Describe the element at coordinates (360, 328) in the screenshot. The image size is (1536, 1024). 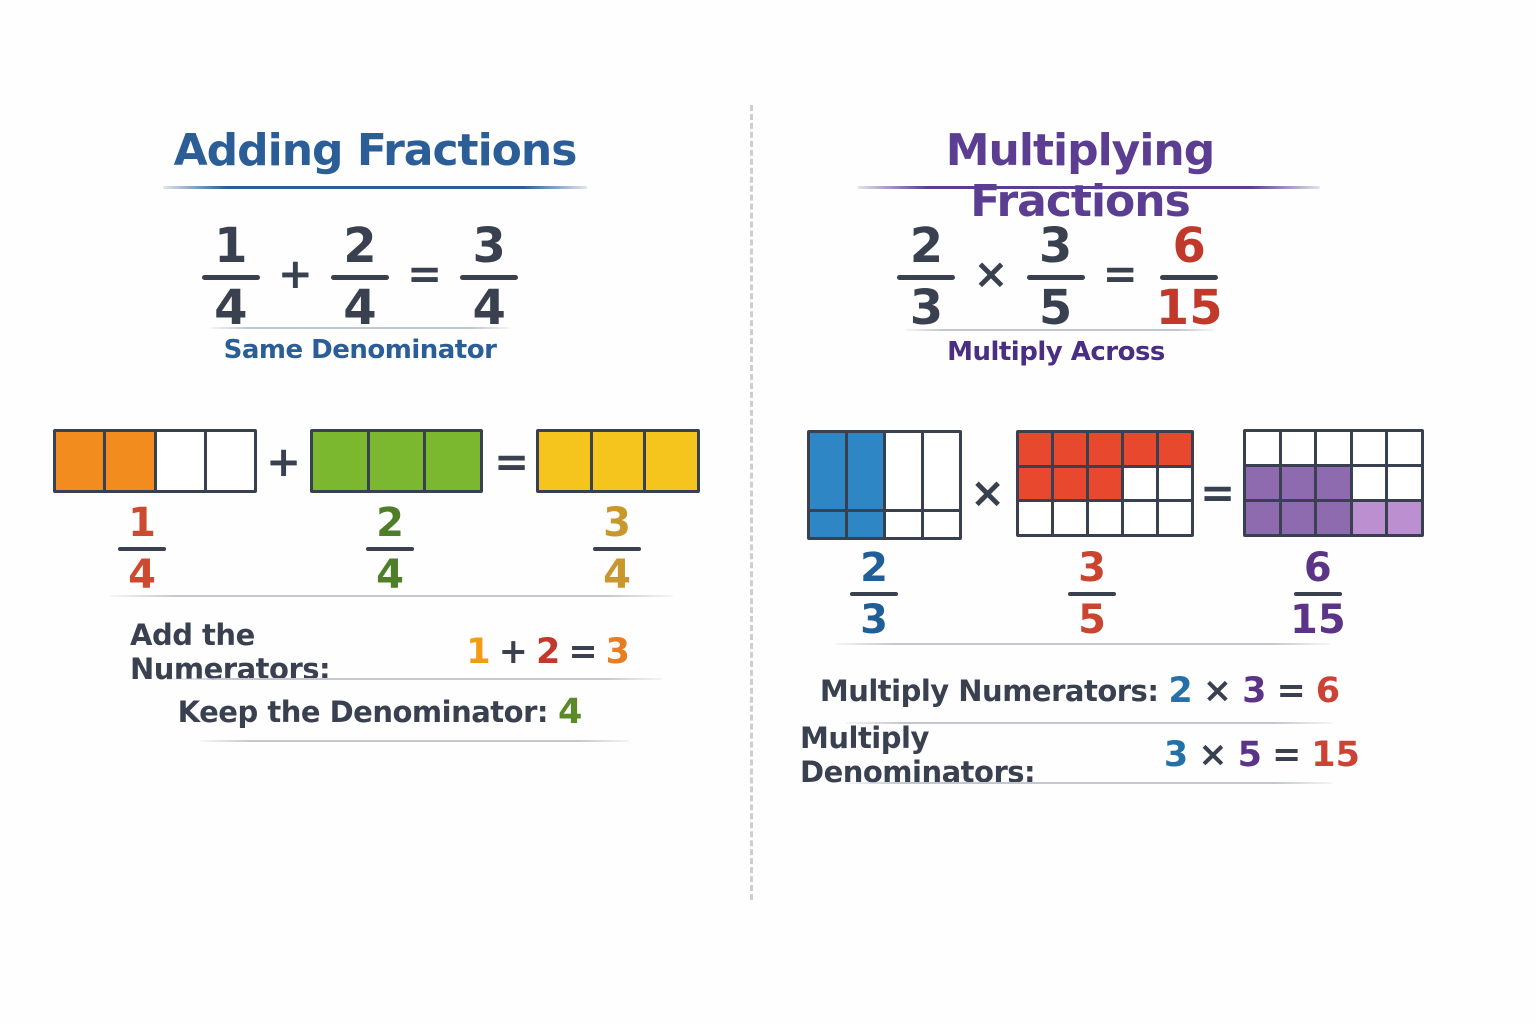
I see `left-equation-underline` at that location.